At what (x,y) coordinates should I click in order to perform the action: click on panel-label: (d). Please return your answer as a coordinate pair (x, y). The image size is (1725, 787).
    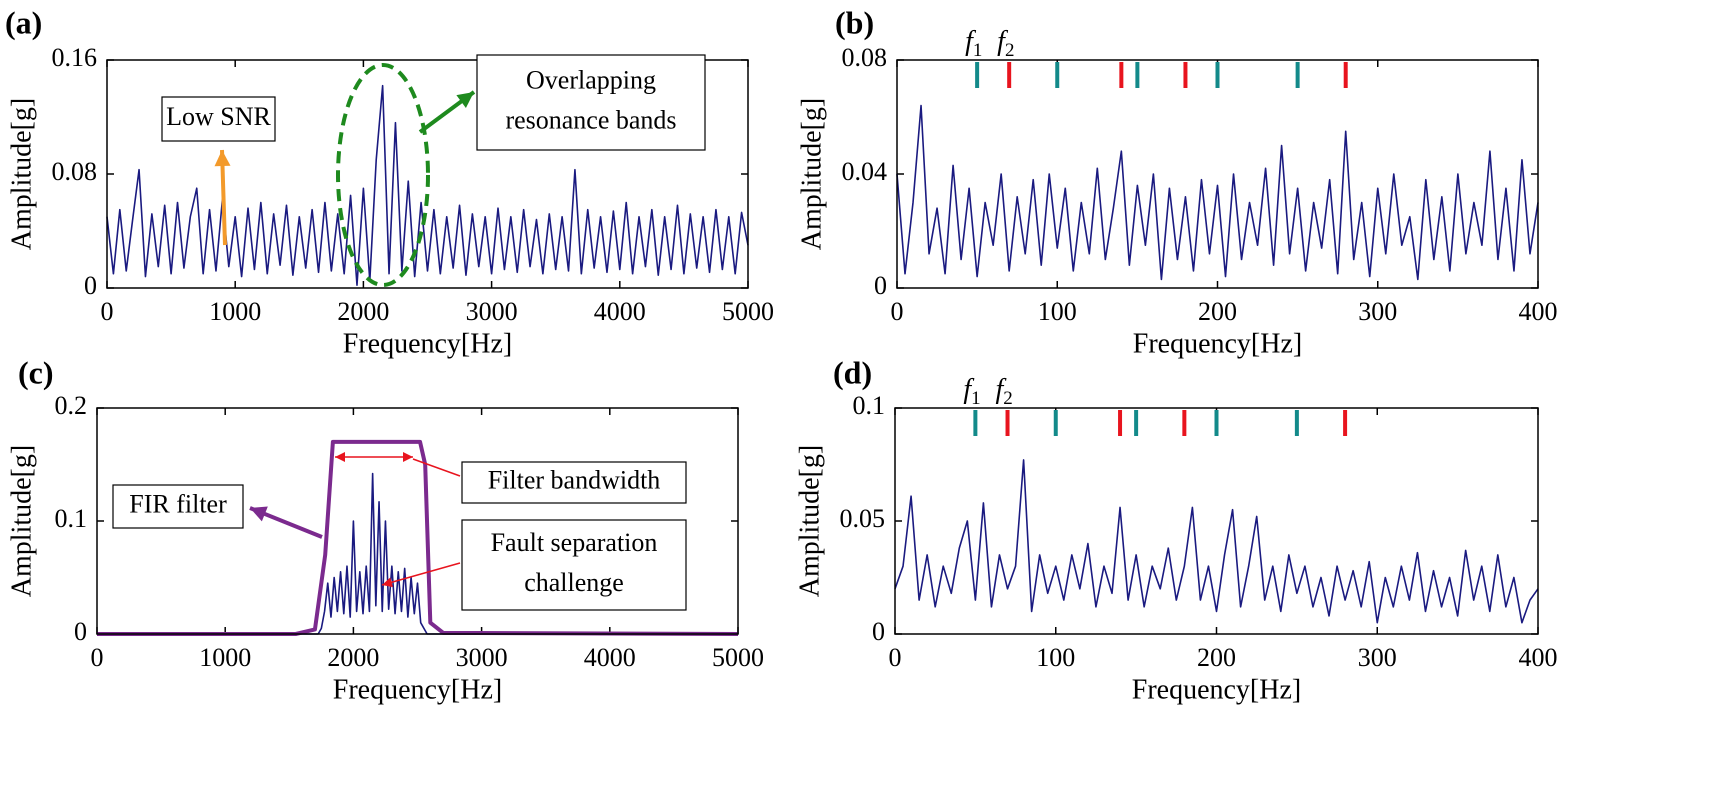
    Looking at the image, I should click on (852, 372).